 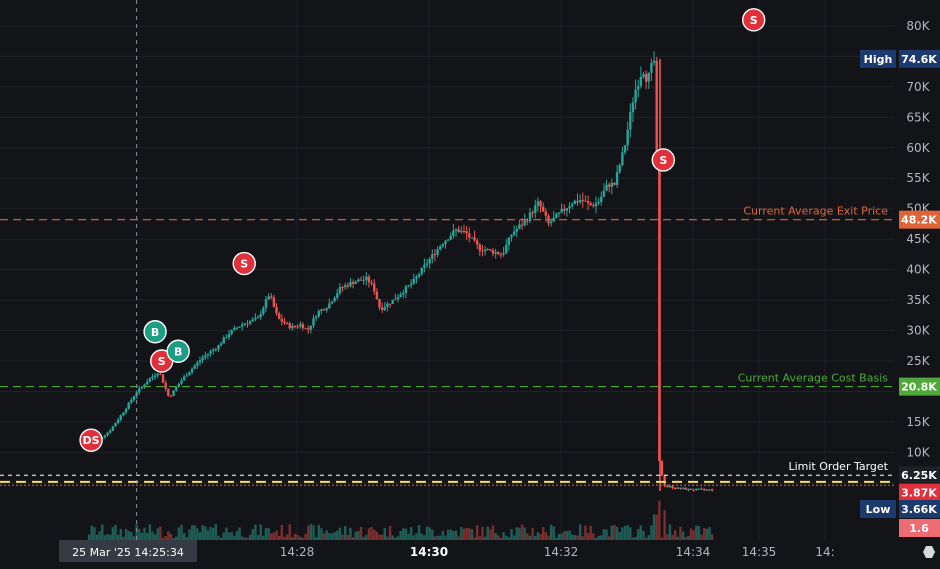 I want to click on price-tick-label: 65K, so click(x=918, y=117).